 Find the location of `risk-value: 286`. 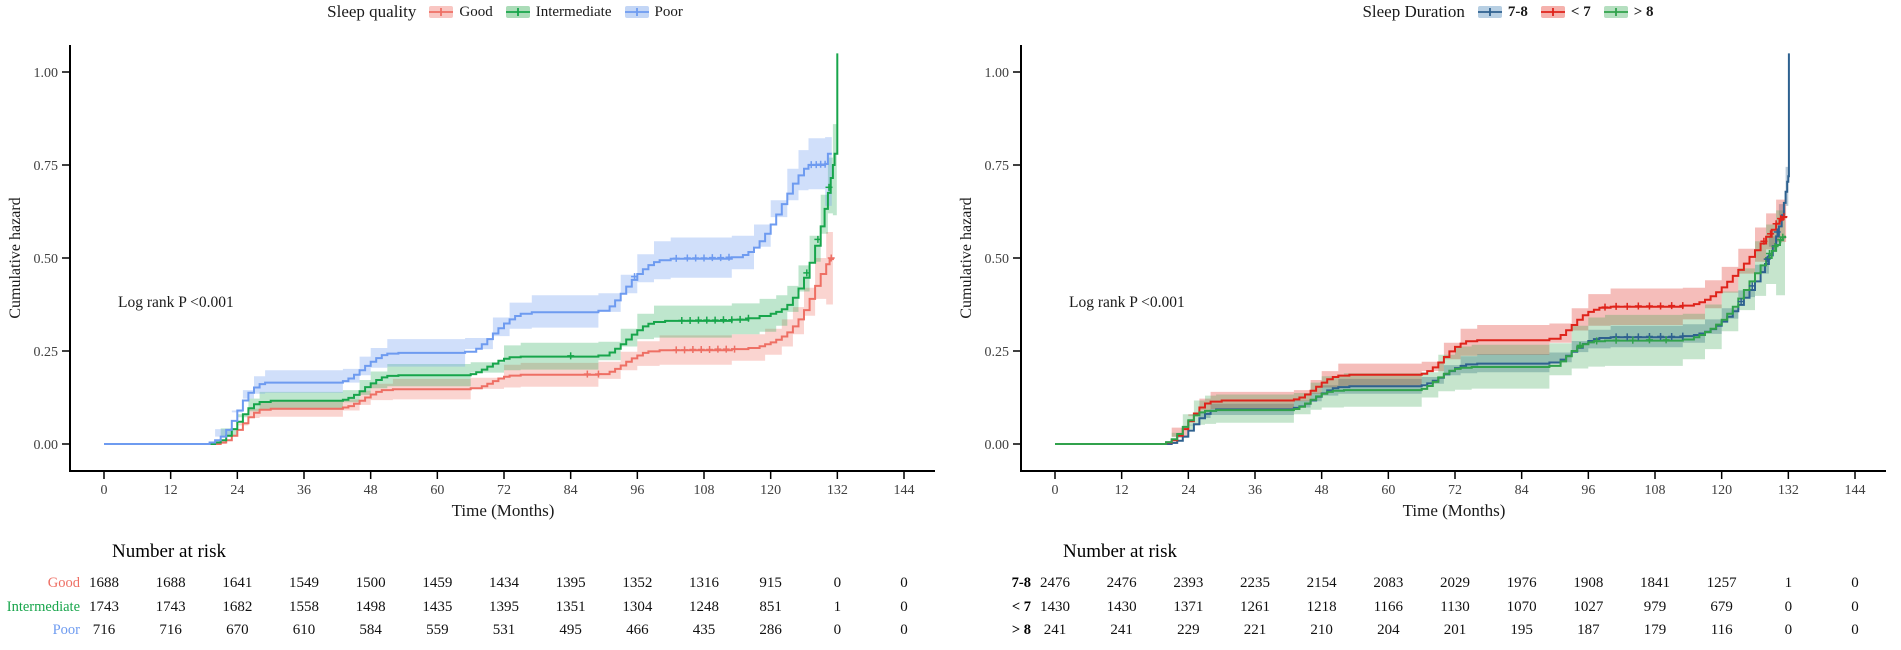

risk-value: 286 is located at coordinates (770, 630).